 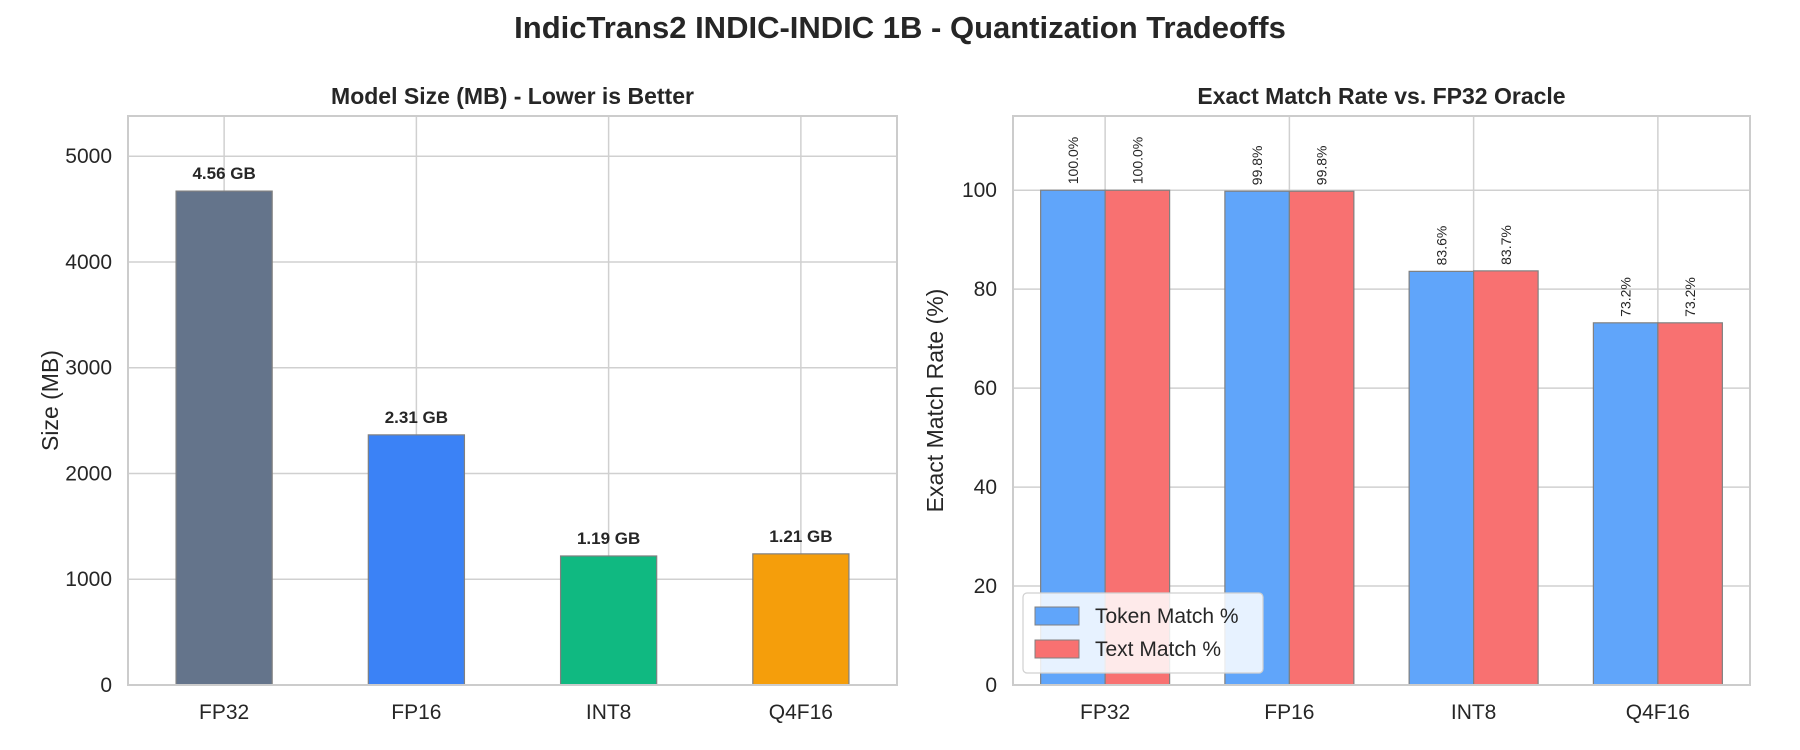 I want to click on y-tick-label: 1000, so click(x=88, y=579).